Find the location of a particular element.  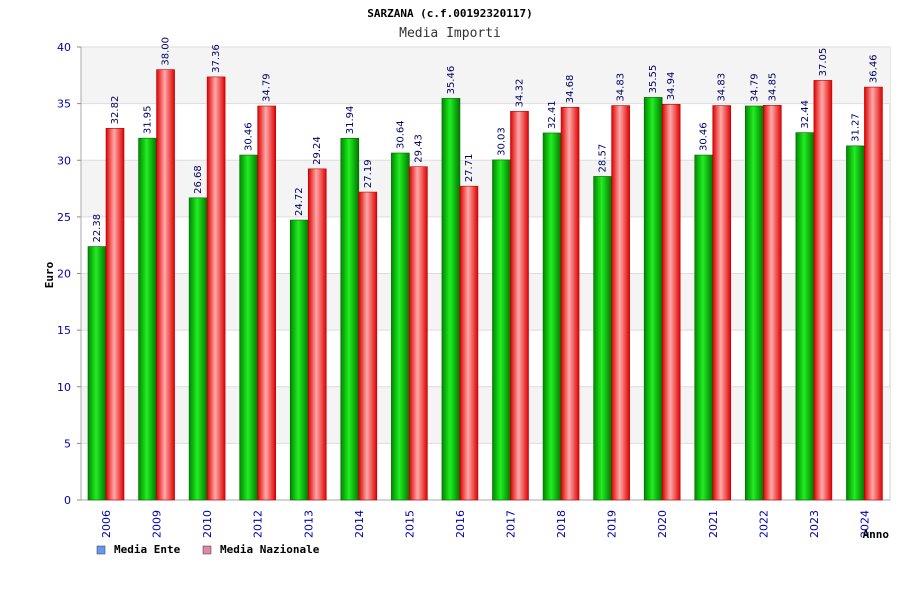

x-tick-label: 2006 is located at coordinates (106, 524).